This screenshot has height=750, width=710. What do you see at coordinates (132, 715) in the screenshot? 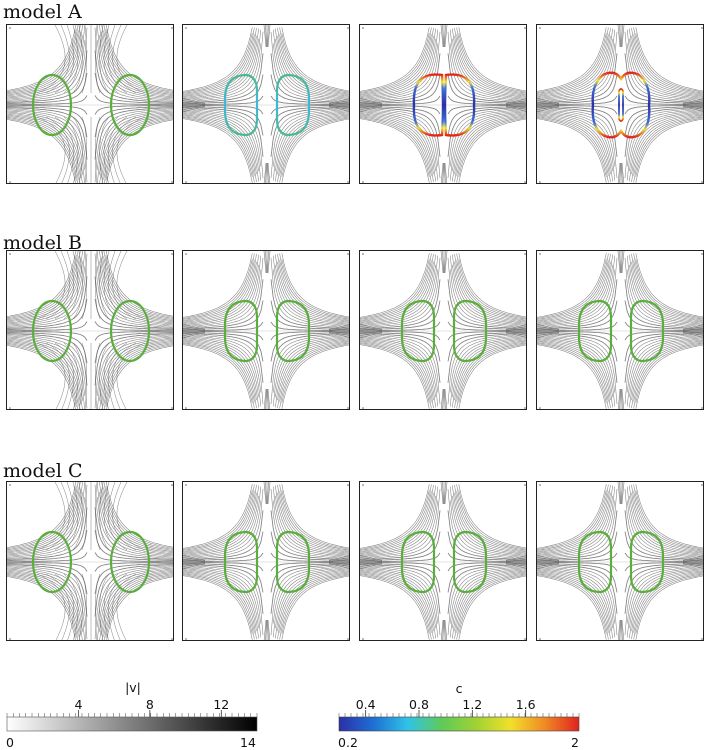
I see `colorbar-velocity: |v| 4 8 12 0 14` at bounding box center [132, 715].